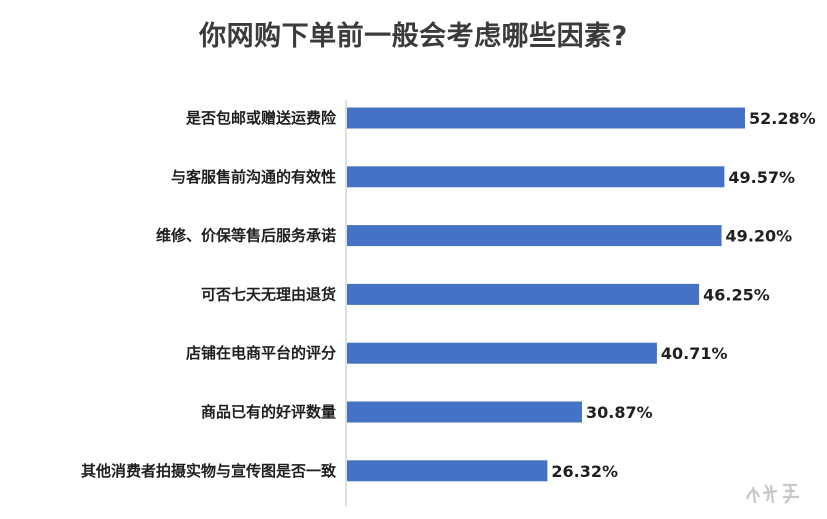  Describe the element at coordinates (268, 294) in the screenshot. I see `category-label: 可否七天无理由退货` at that location.